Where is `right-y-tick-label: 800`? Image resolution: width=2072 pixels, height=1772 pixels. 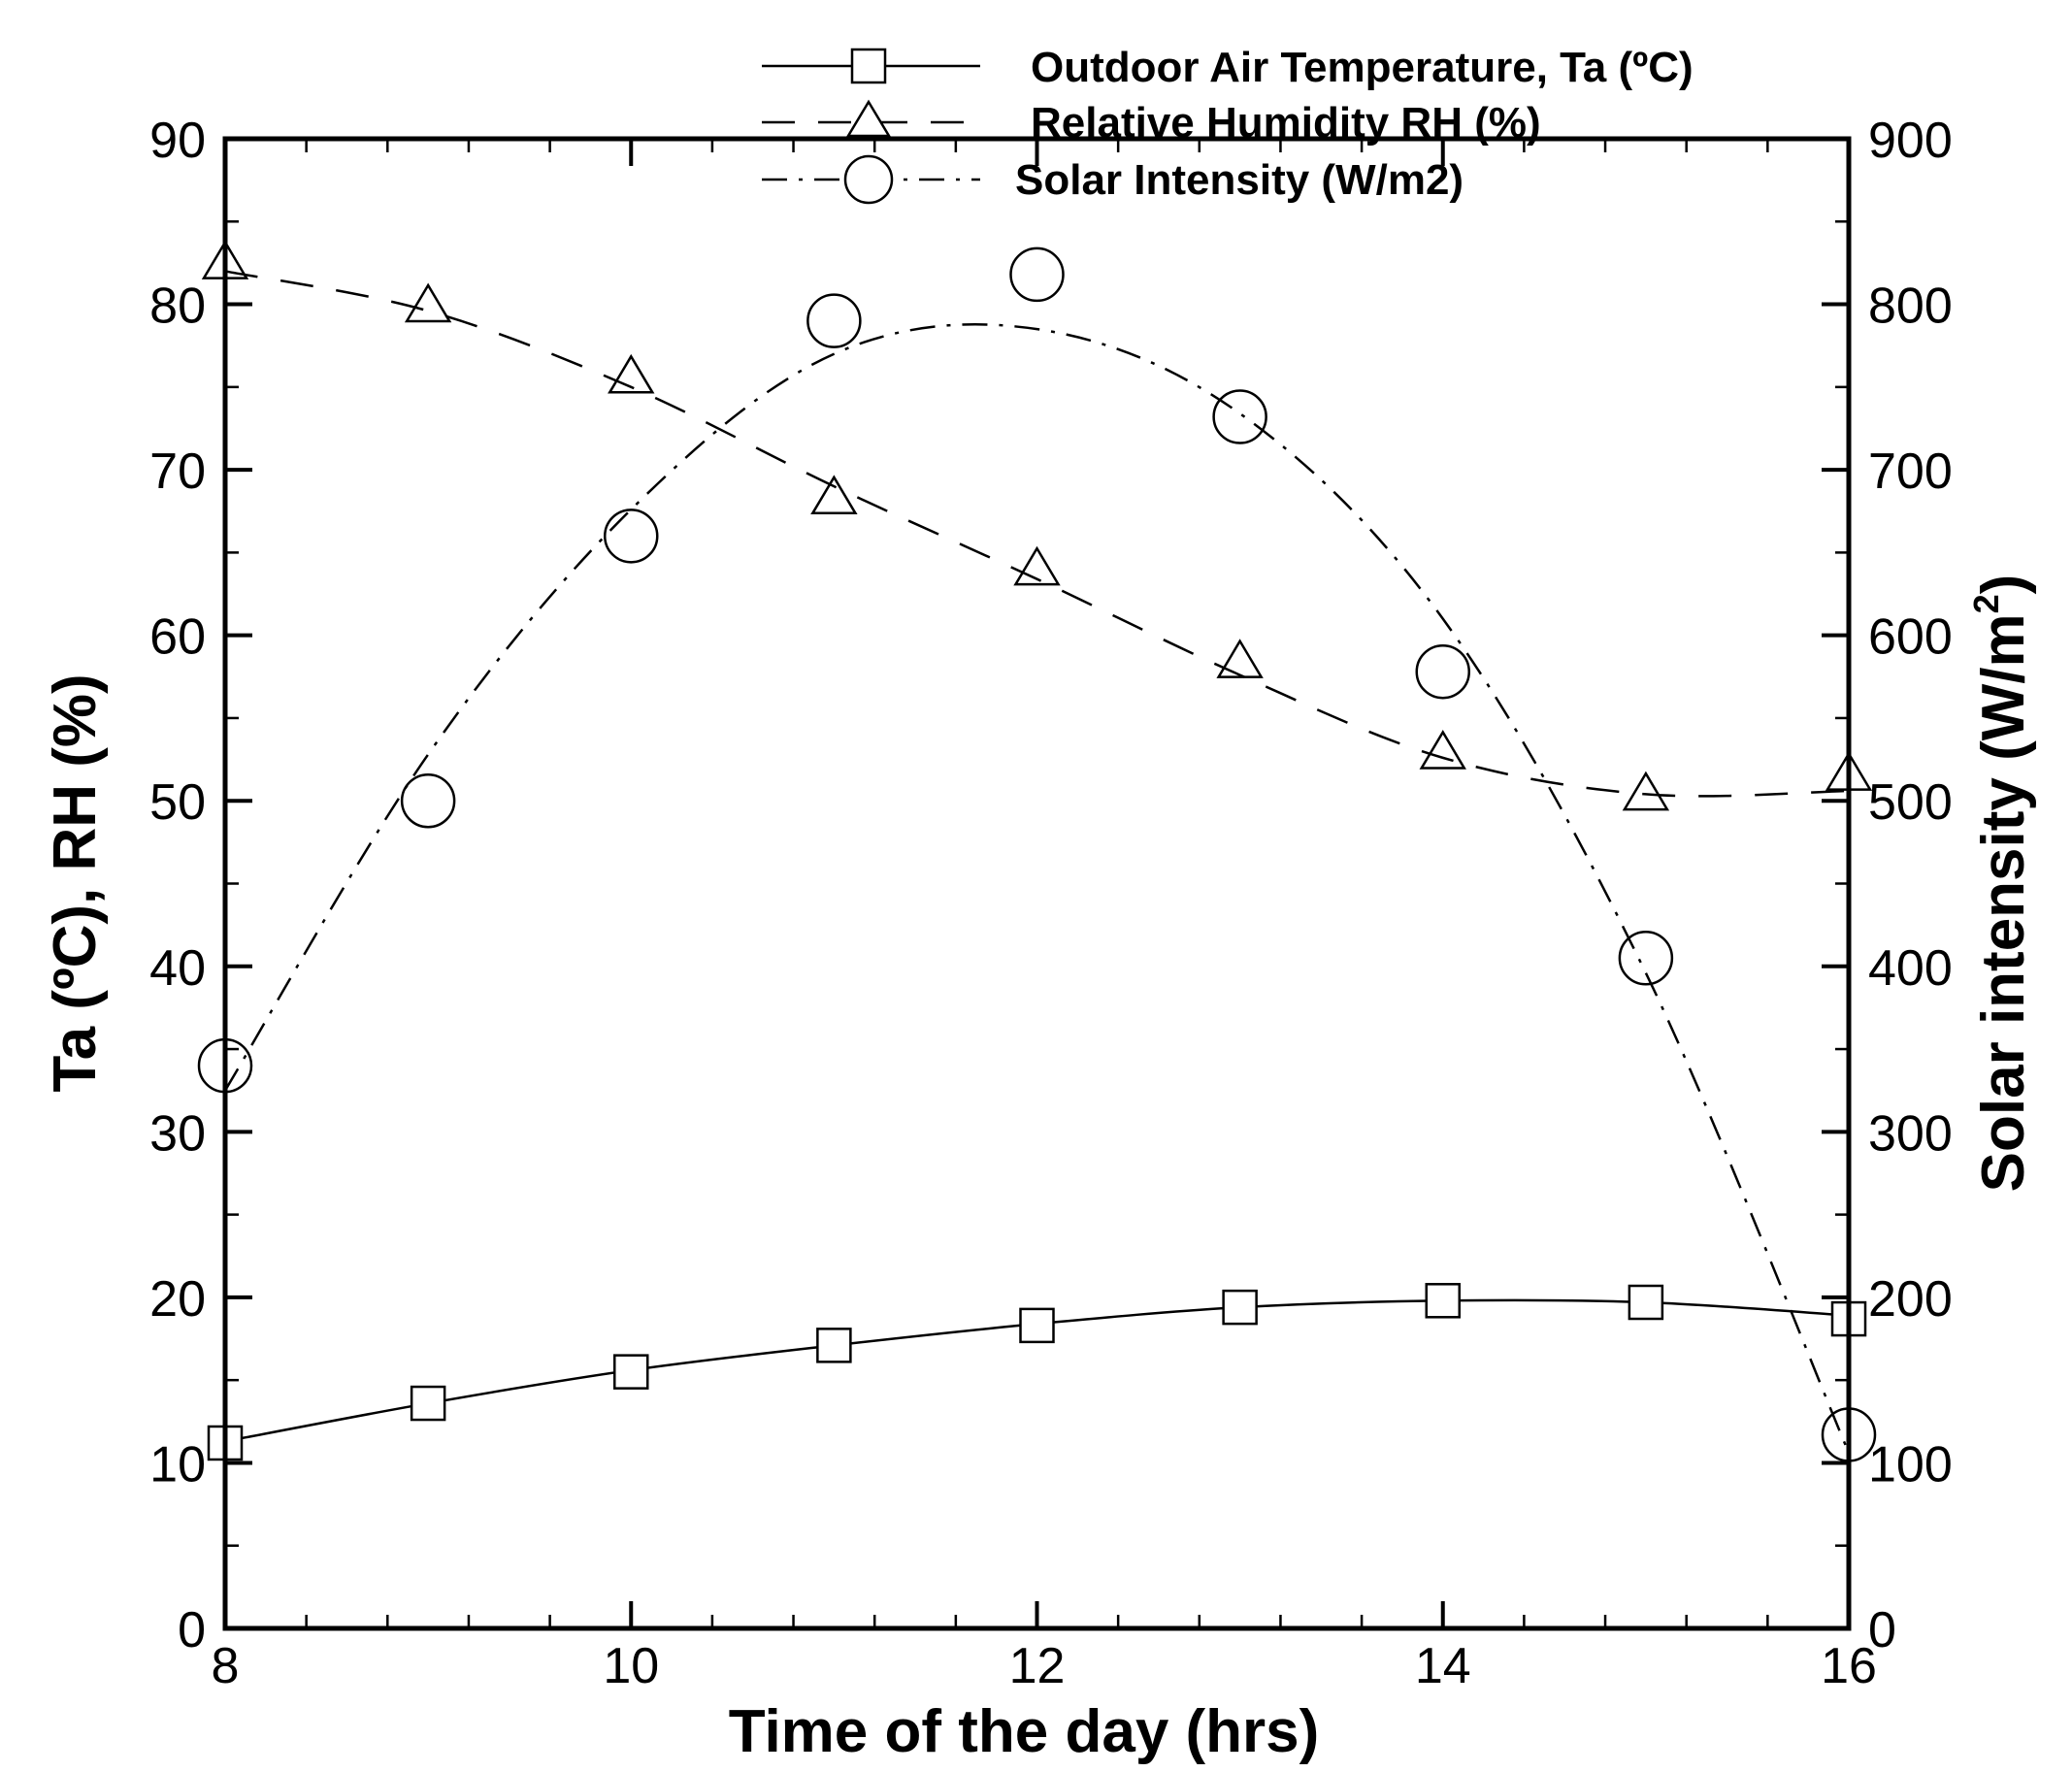
right-y-tick-label: 800 is located at coordinates (1911, 307).